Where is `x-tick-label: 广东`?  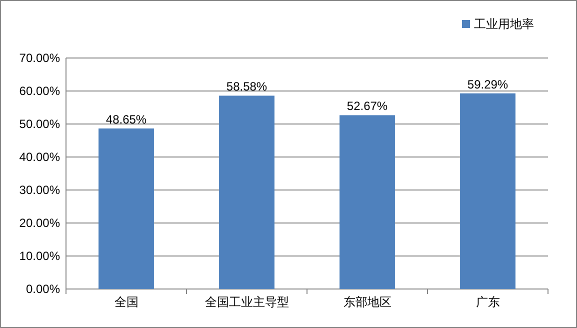 x-tick-label: 广东 is located at coordinates (488, 302).